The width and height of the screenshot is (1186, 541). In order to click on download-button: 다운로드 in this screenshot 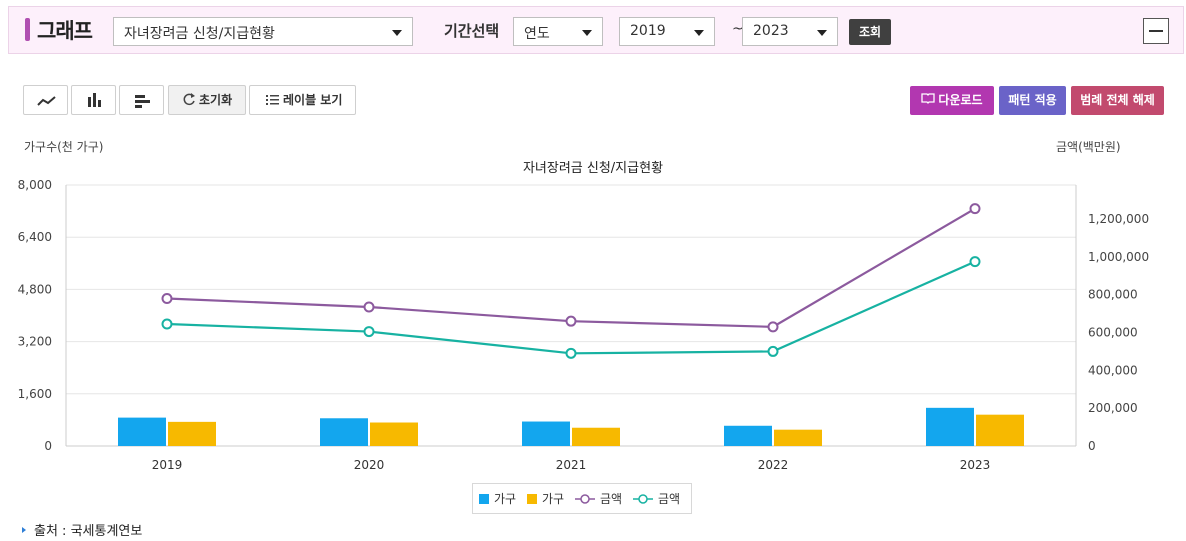, I will do `click(952, 100)`.